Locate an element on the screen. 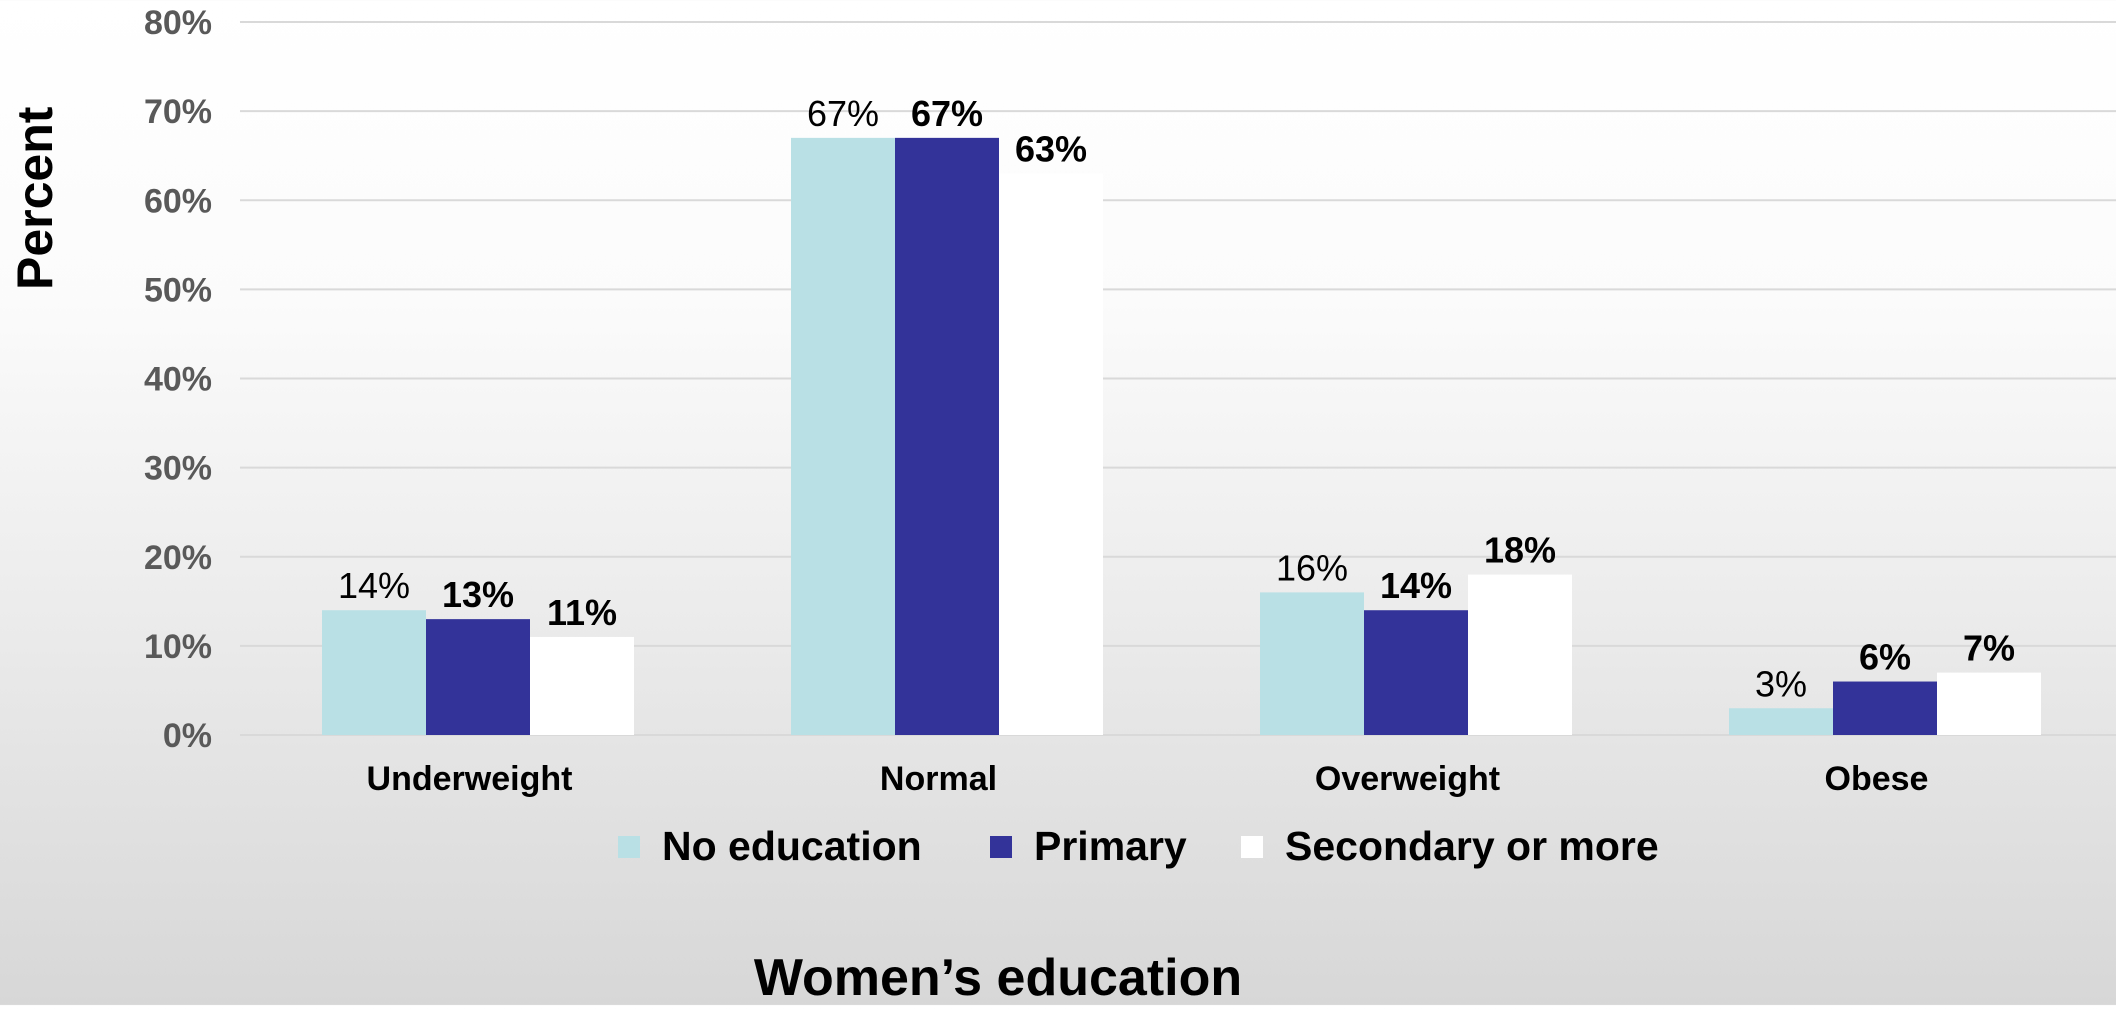 This screenshot has height=1010, width=2116. x-tick-label: Overweight is located at coordinates (1407, 779).